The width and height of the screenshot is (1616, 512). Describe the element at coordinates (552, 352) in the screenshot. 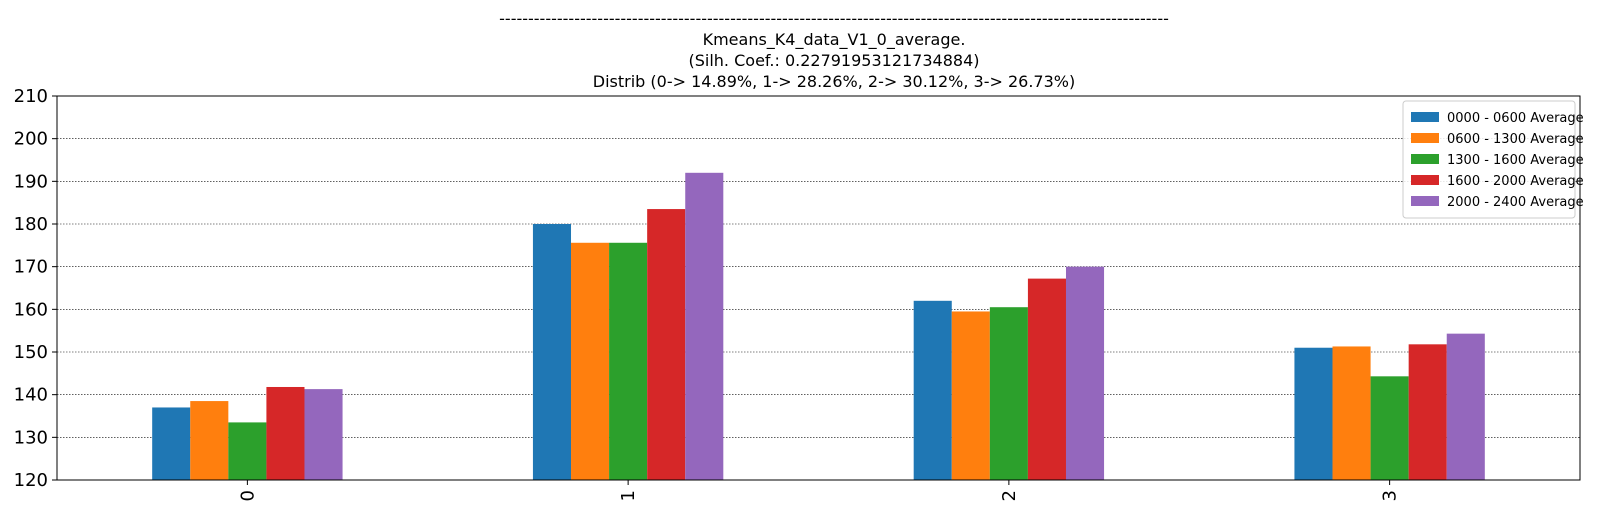

I see `bar-cat1-series0` at that location.